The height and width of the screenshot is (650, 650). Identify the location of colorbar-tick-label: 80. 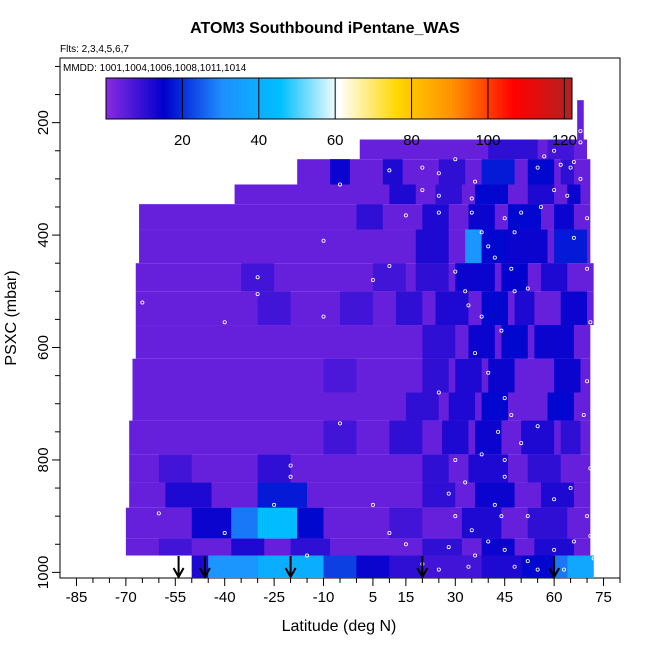
(411, 140).